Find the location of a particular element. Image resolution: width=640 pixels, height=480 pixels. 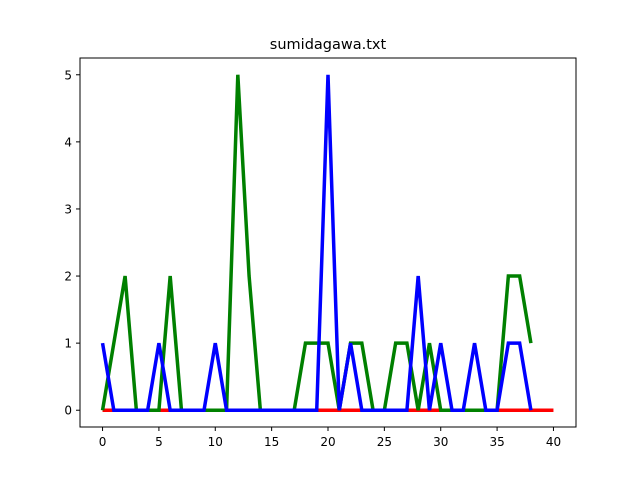

x-tick-label: 20 is located at coordinates (327, 442).